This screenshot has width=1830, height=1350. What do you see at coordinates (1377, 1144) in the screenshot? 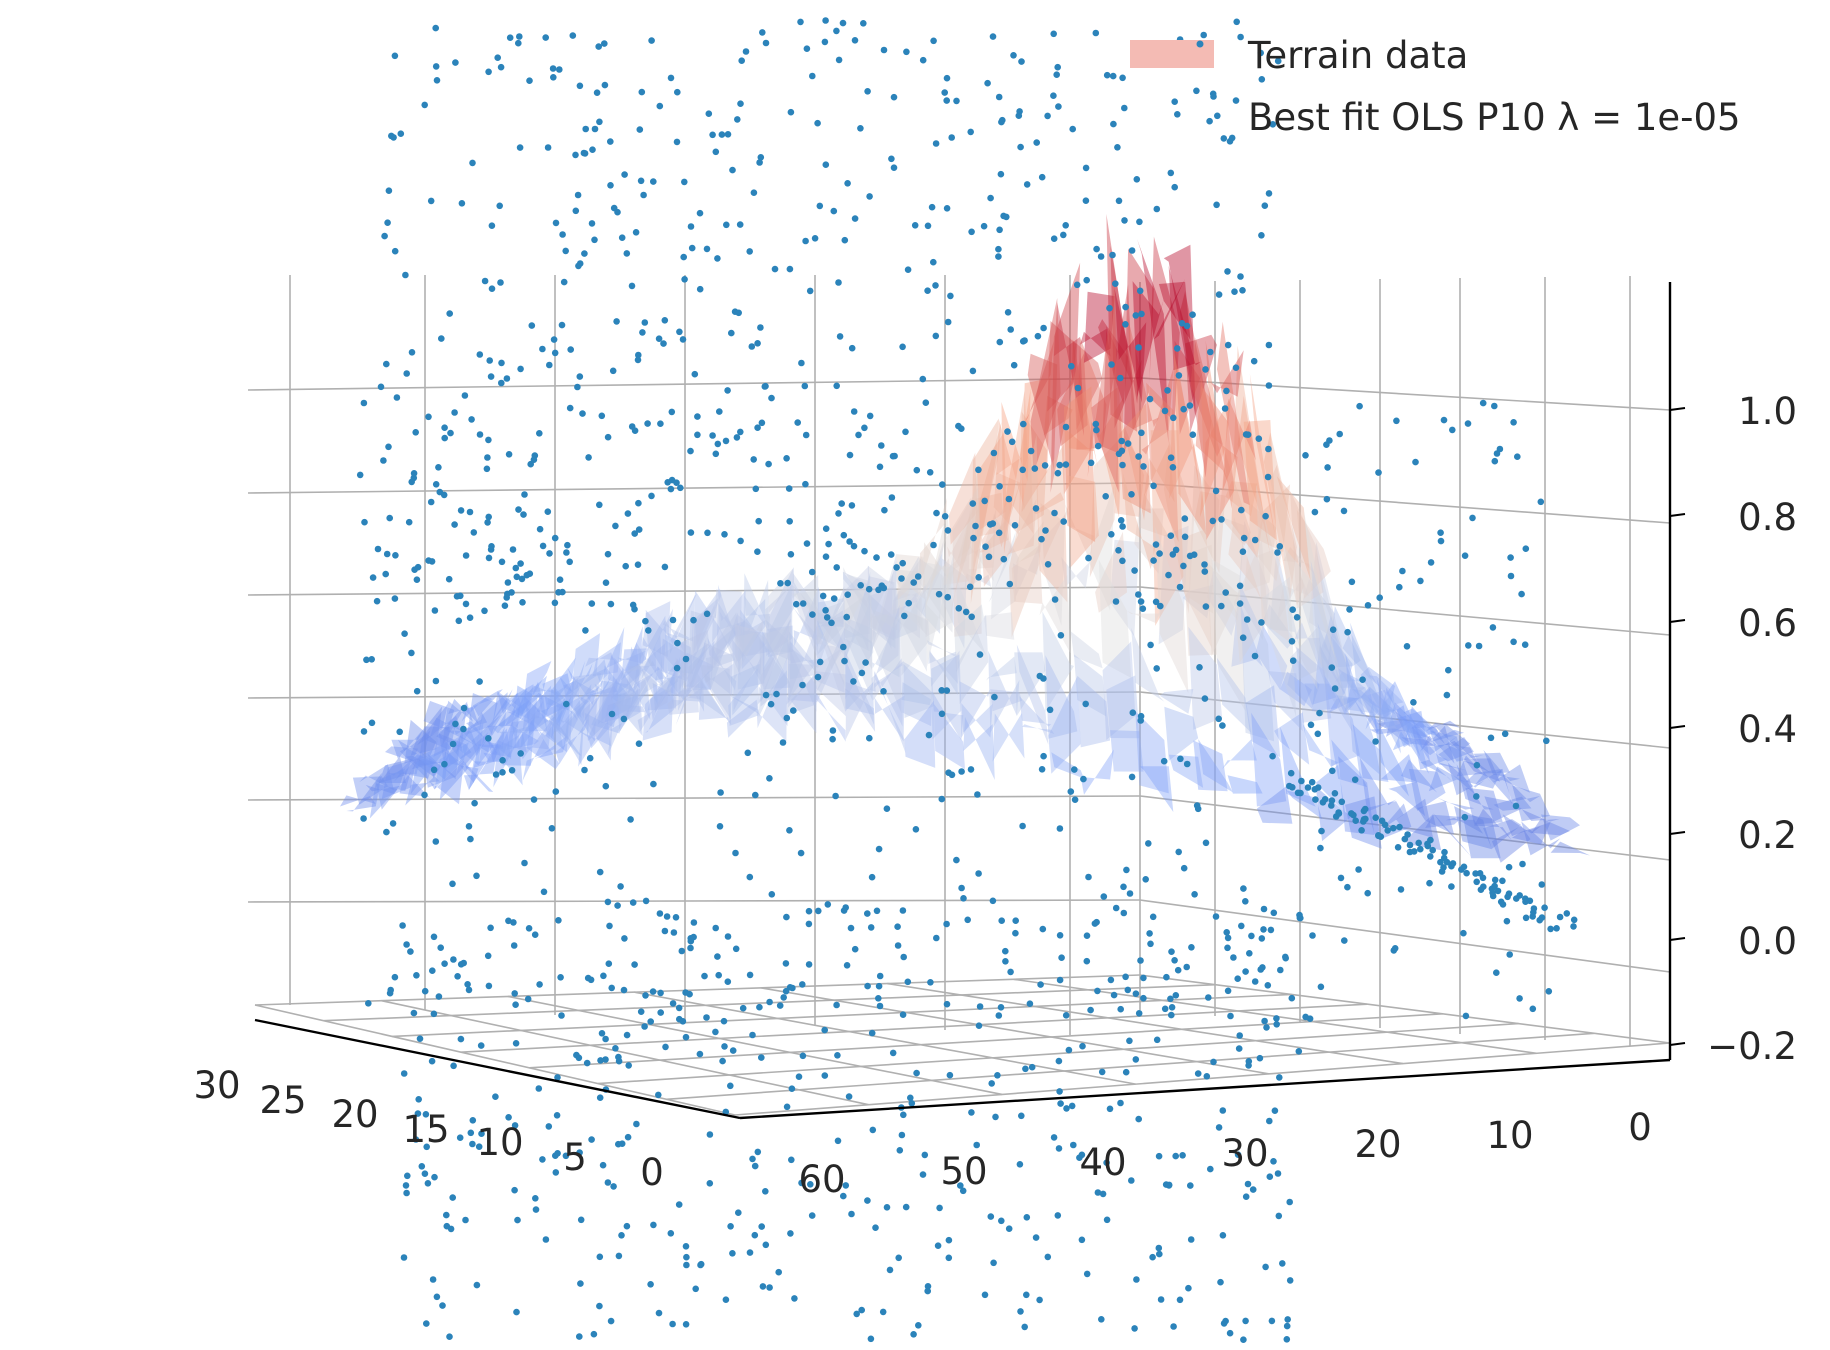
I see `y-tick-label: 20` at bounding box center [1377, 1144].